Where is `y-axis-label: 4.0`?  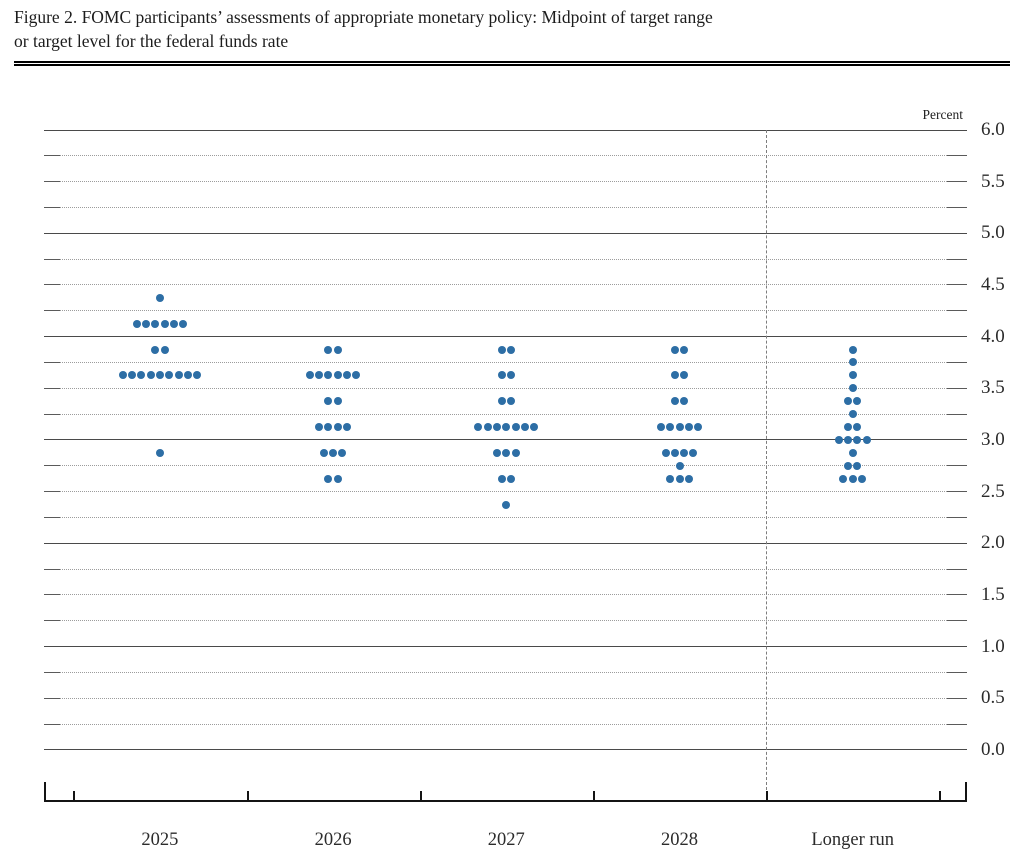 y-axis-label: 4.0 is located at coordinates (993, 336).